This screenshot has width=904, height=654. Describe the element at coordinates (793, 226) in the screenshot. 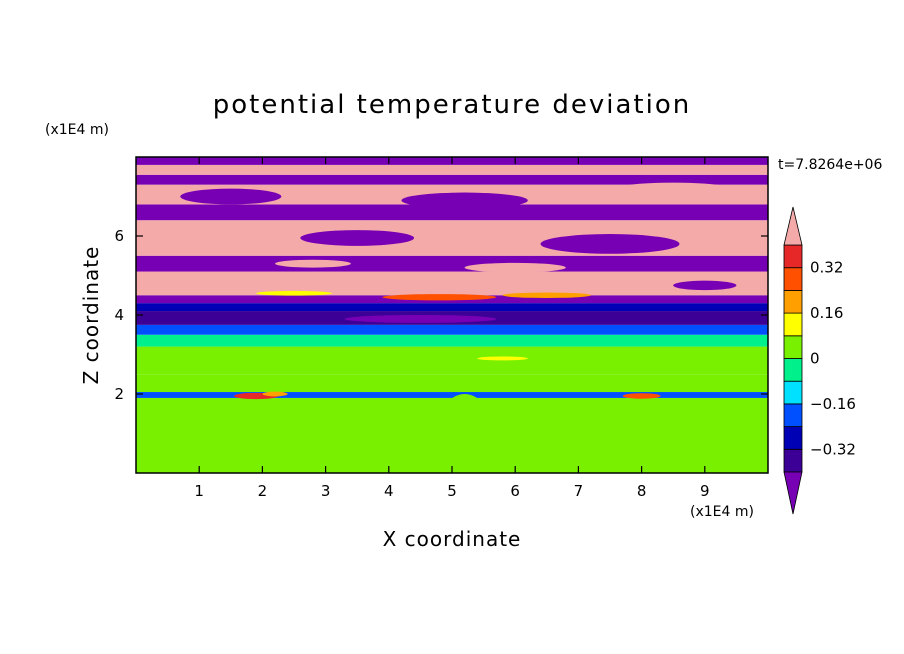

I see `colorbar-over-arrow` at that location.